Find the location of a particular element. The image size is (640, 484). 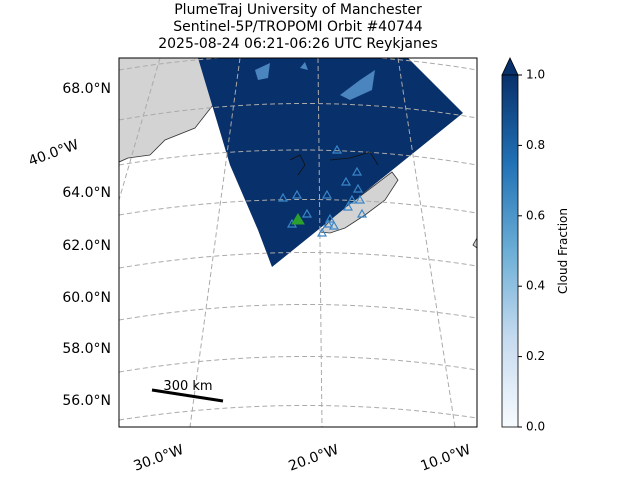

cloud is located at coordinates (315, 81).